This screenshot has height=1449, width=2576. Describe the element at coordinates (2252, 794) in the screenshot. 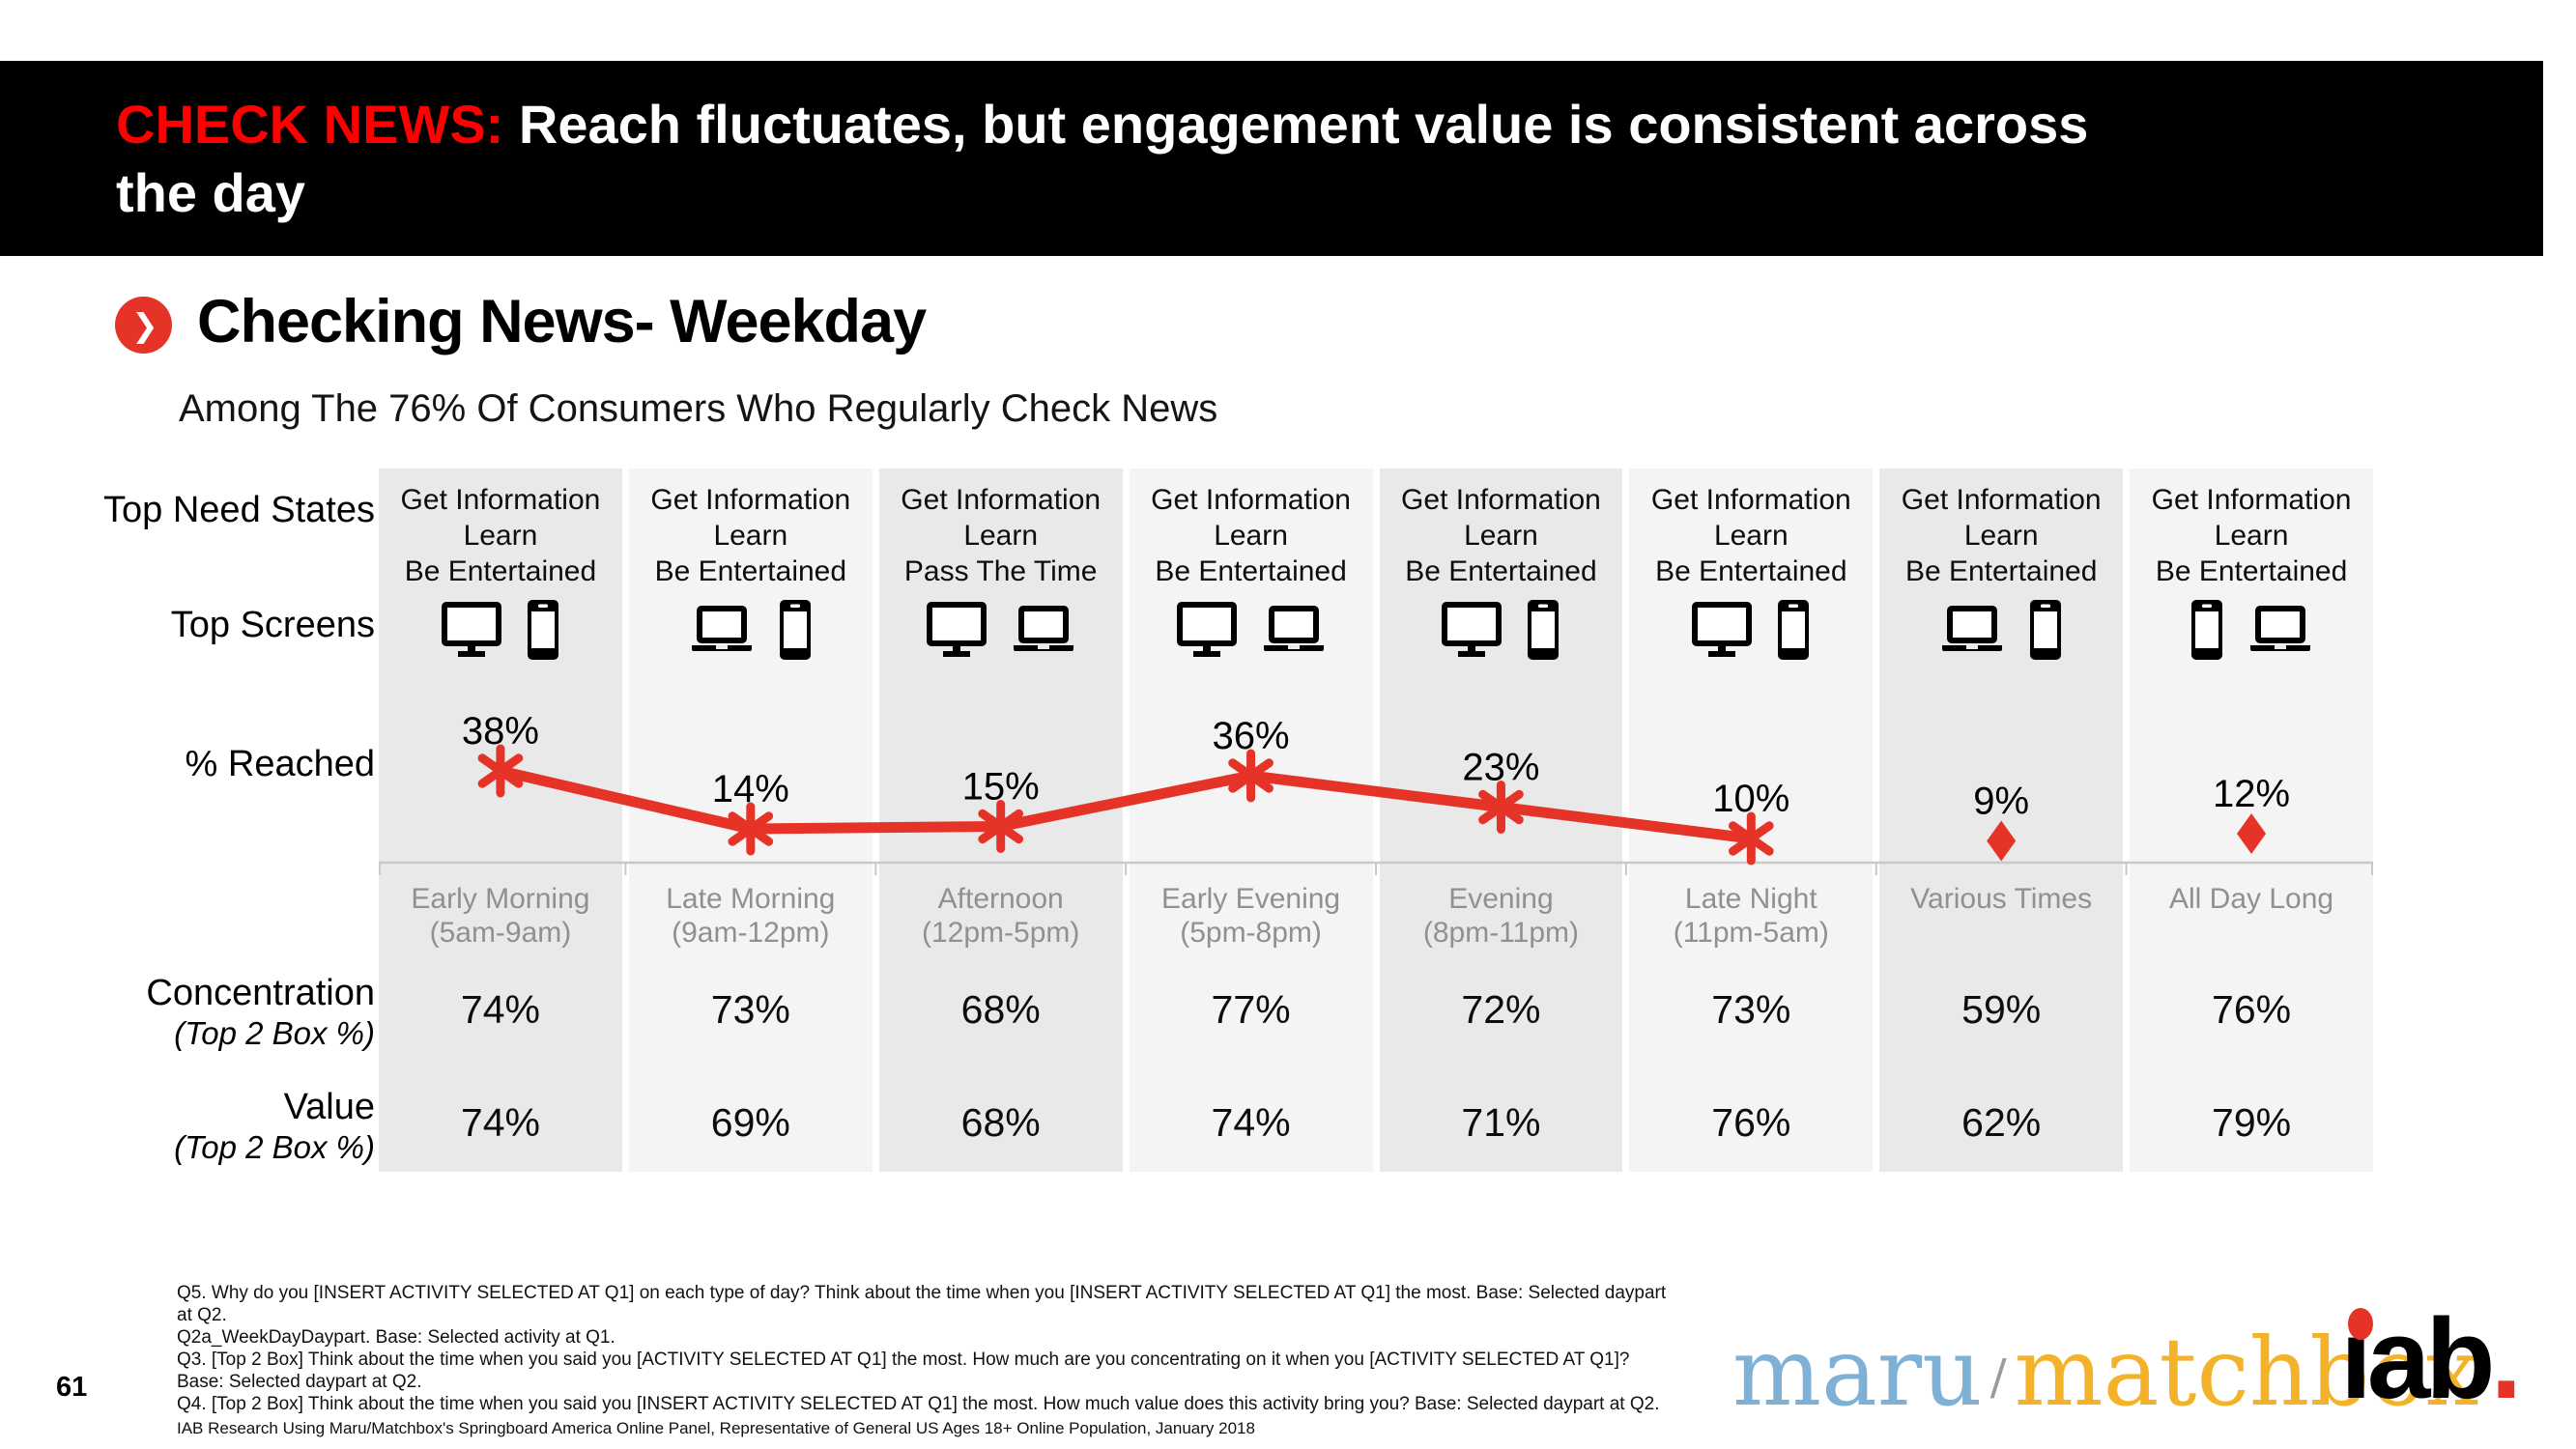

I see `reached-label: 12%` at that location.